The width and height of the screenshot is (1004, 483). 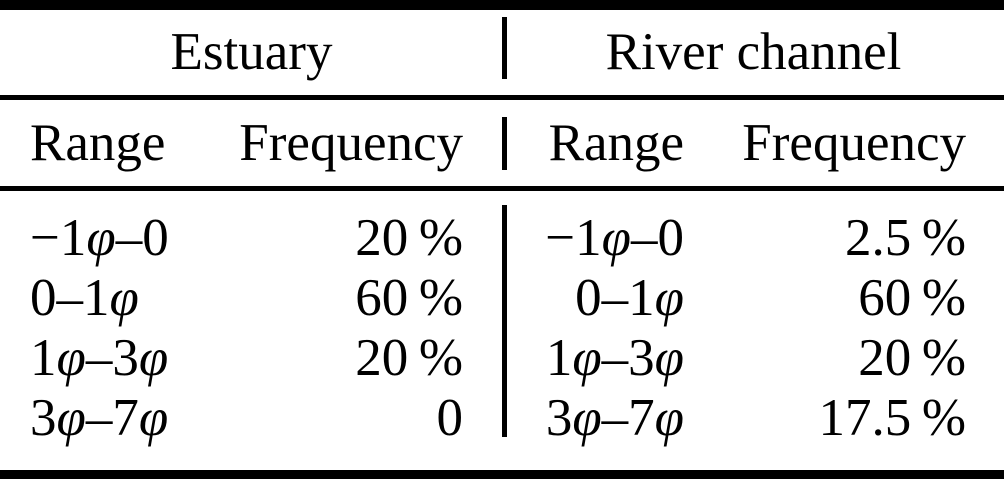 What do you see at coordinates (614, 358) in the screenshot?
I see `river-range-cell: 1φ–3φ` at bounding box center [614, 358].